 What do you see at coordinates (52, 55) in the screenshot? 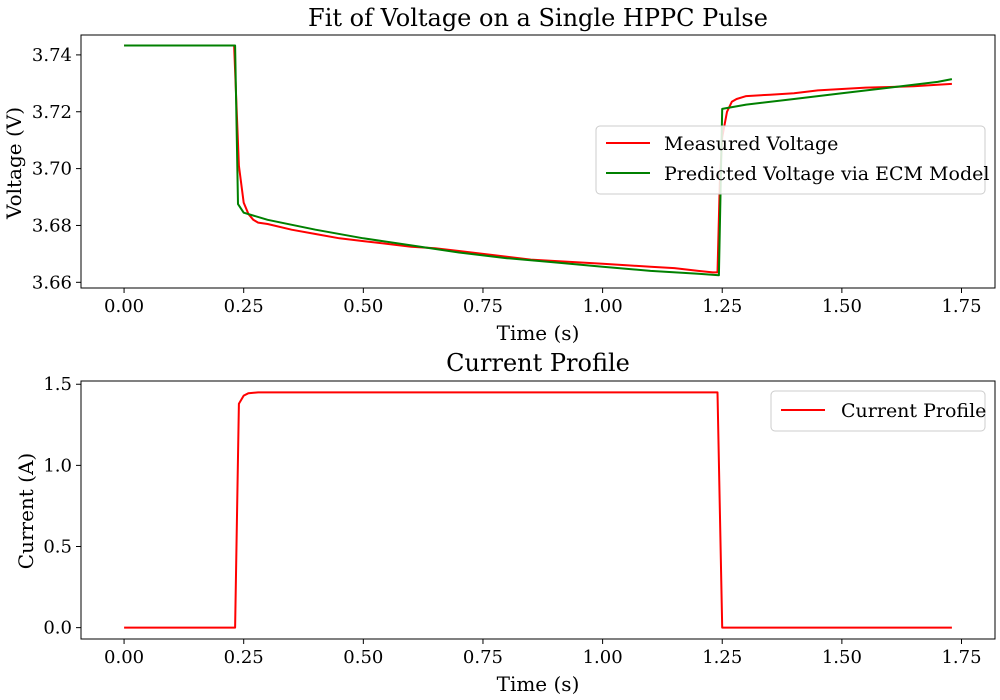
I see `y-tick-label: 3.74` at bounding box center [52, 55].